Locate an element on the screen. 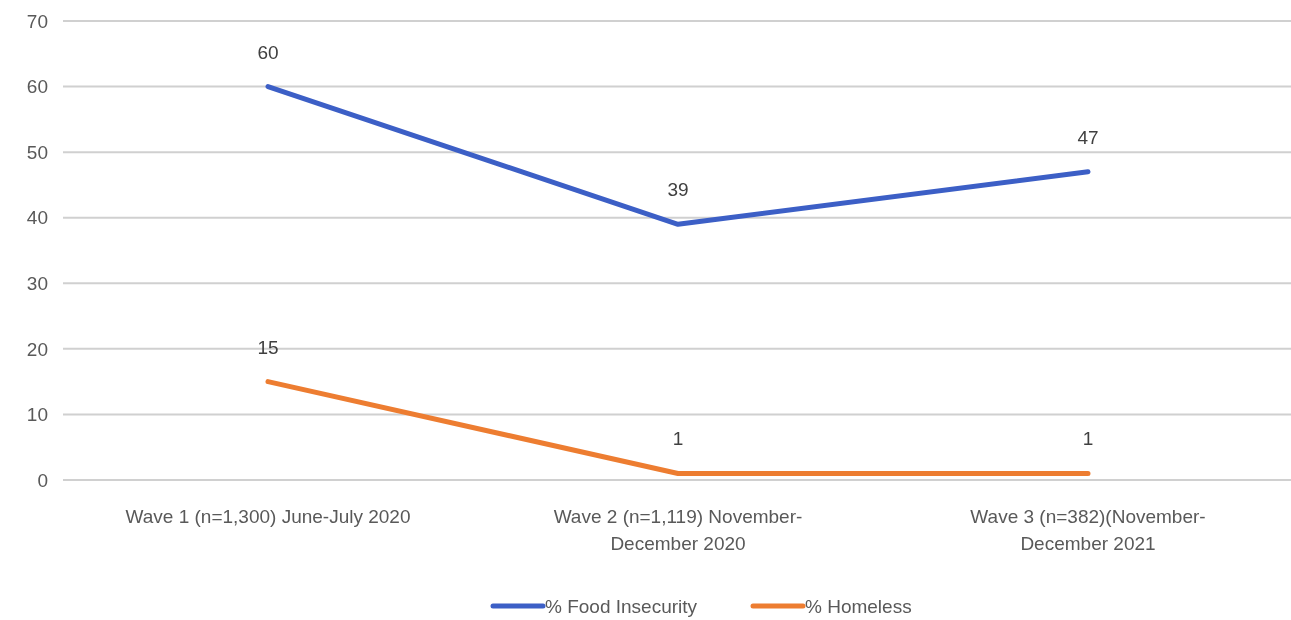 This screenshot has height=620, width=1291. y-tick-label: 30 is located at coordinates (37, 283).